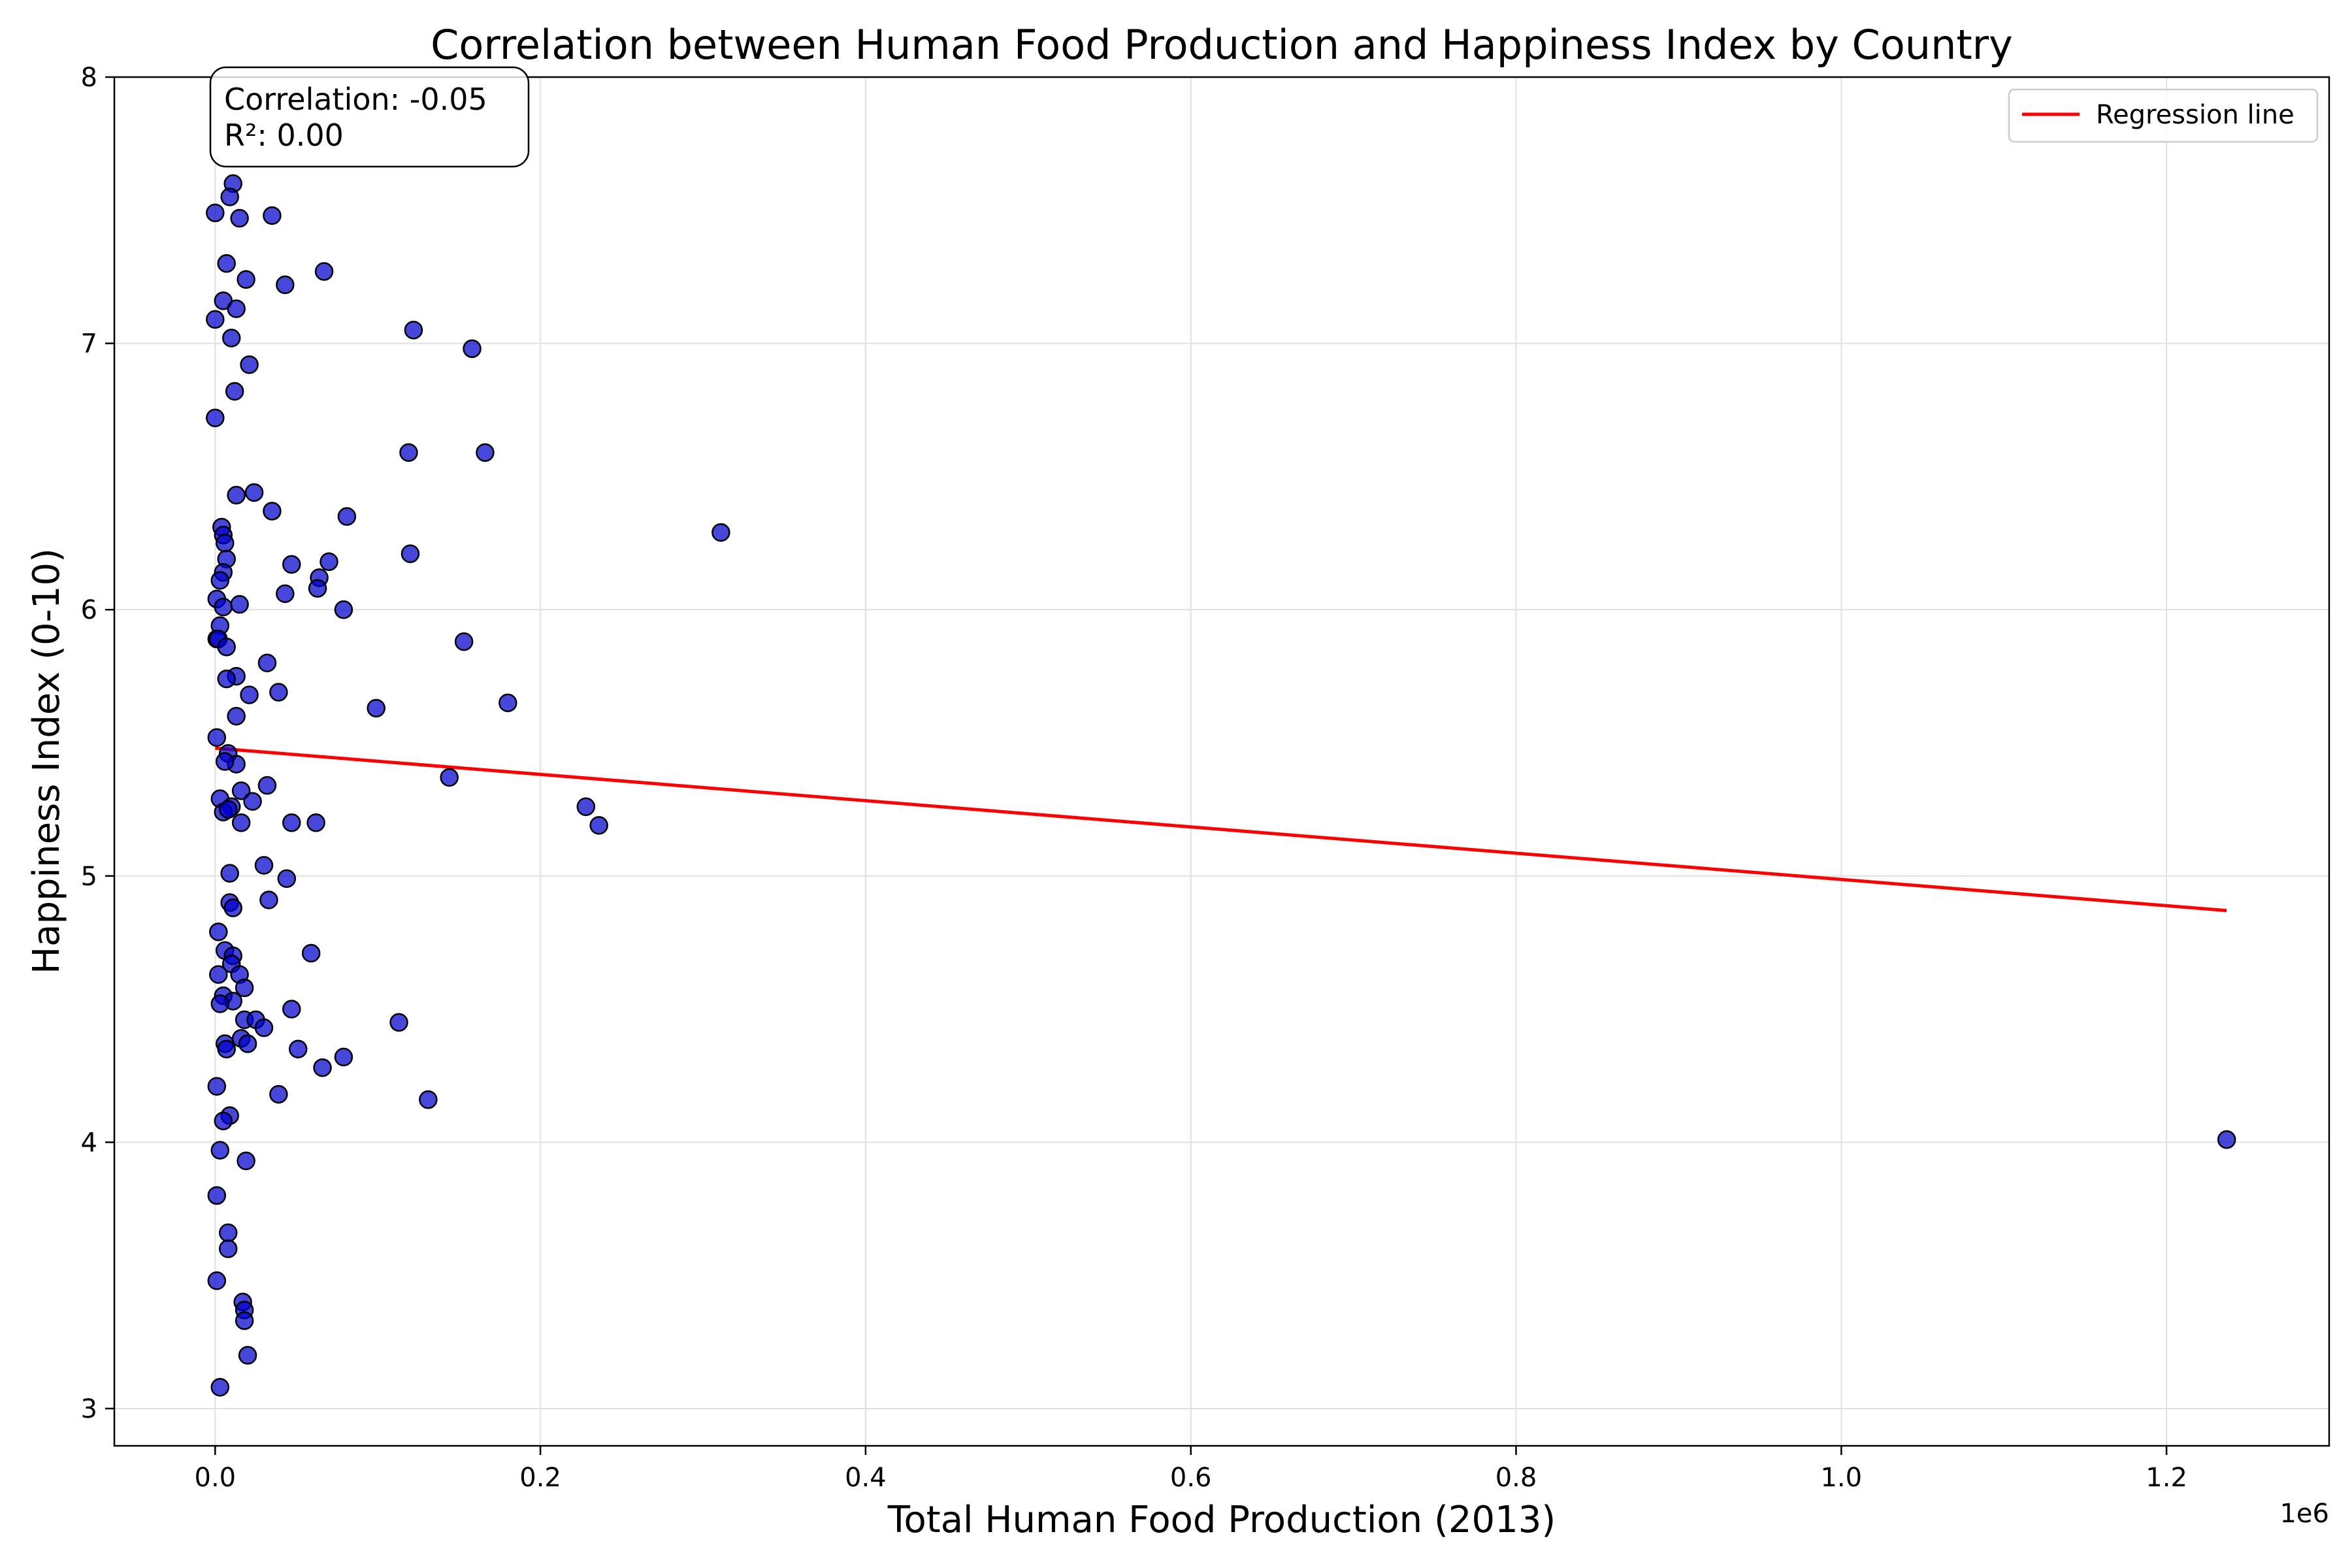  I want to click on legend-box, so click(2163, 115).